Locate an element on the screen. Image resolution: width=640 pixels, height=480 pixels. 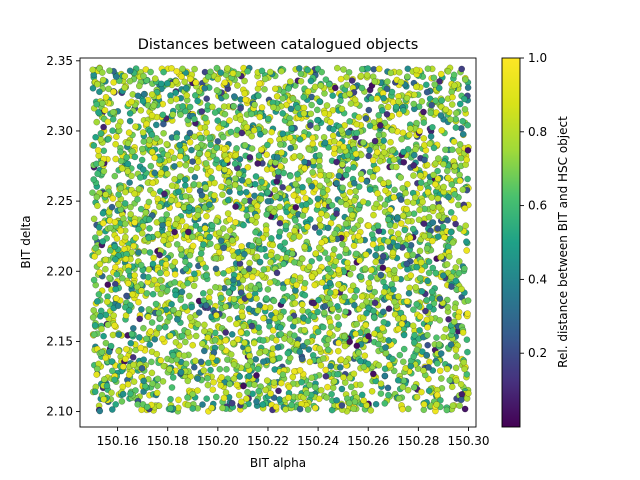
x-tick-label: 150.30 is located at coordinates (468, 441).